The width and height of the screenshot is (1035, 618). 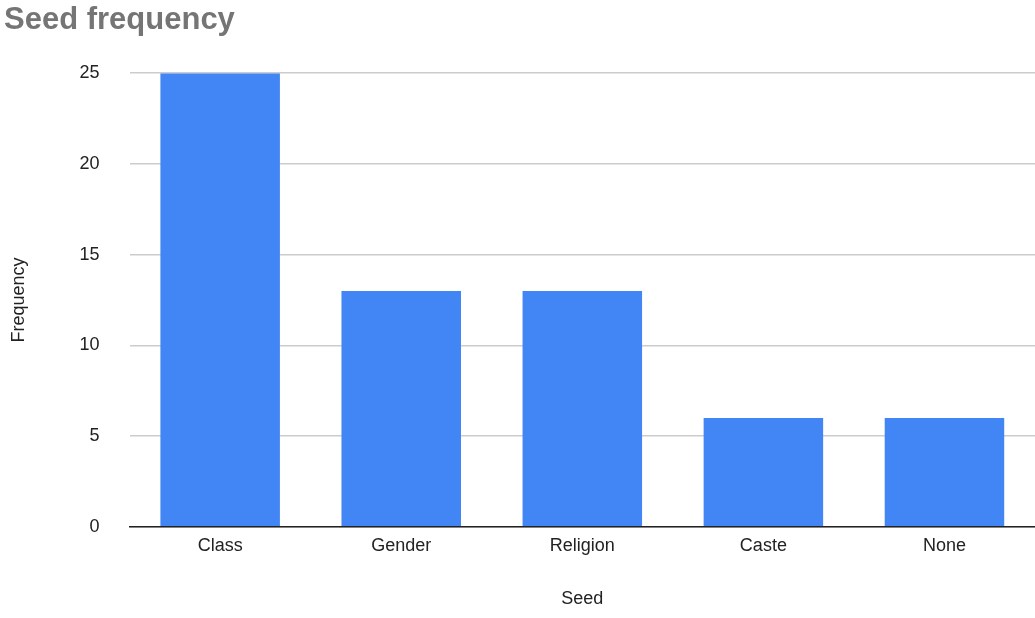 I want to click on chart-title: Seed frequency, so click(x=120, y=19).